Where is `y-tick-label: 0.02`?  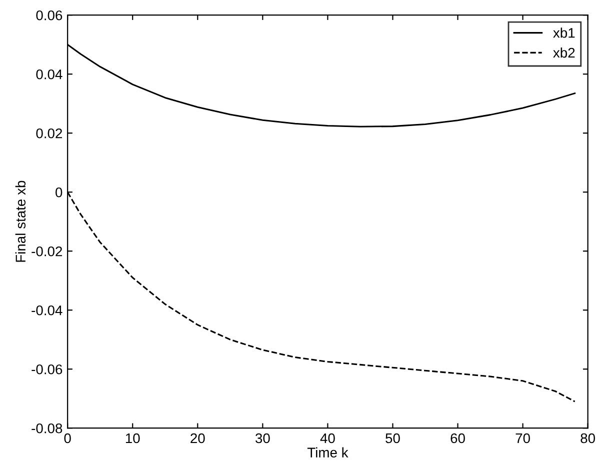
y-tick-label: 0.02 is located at coordinates (49, 133).